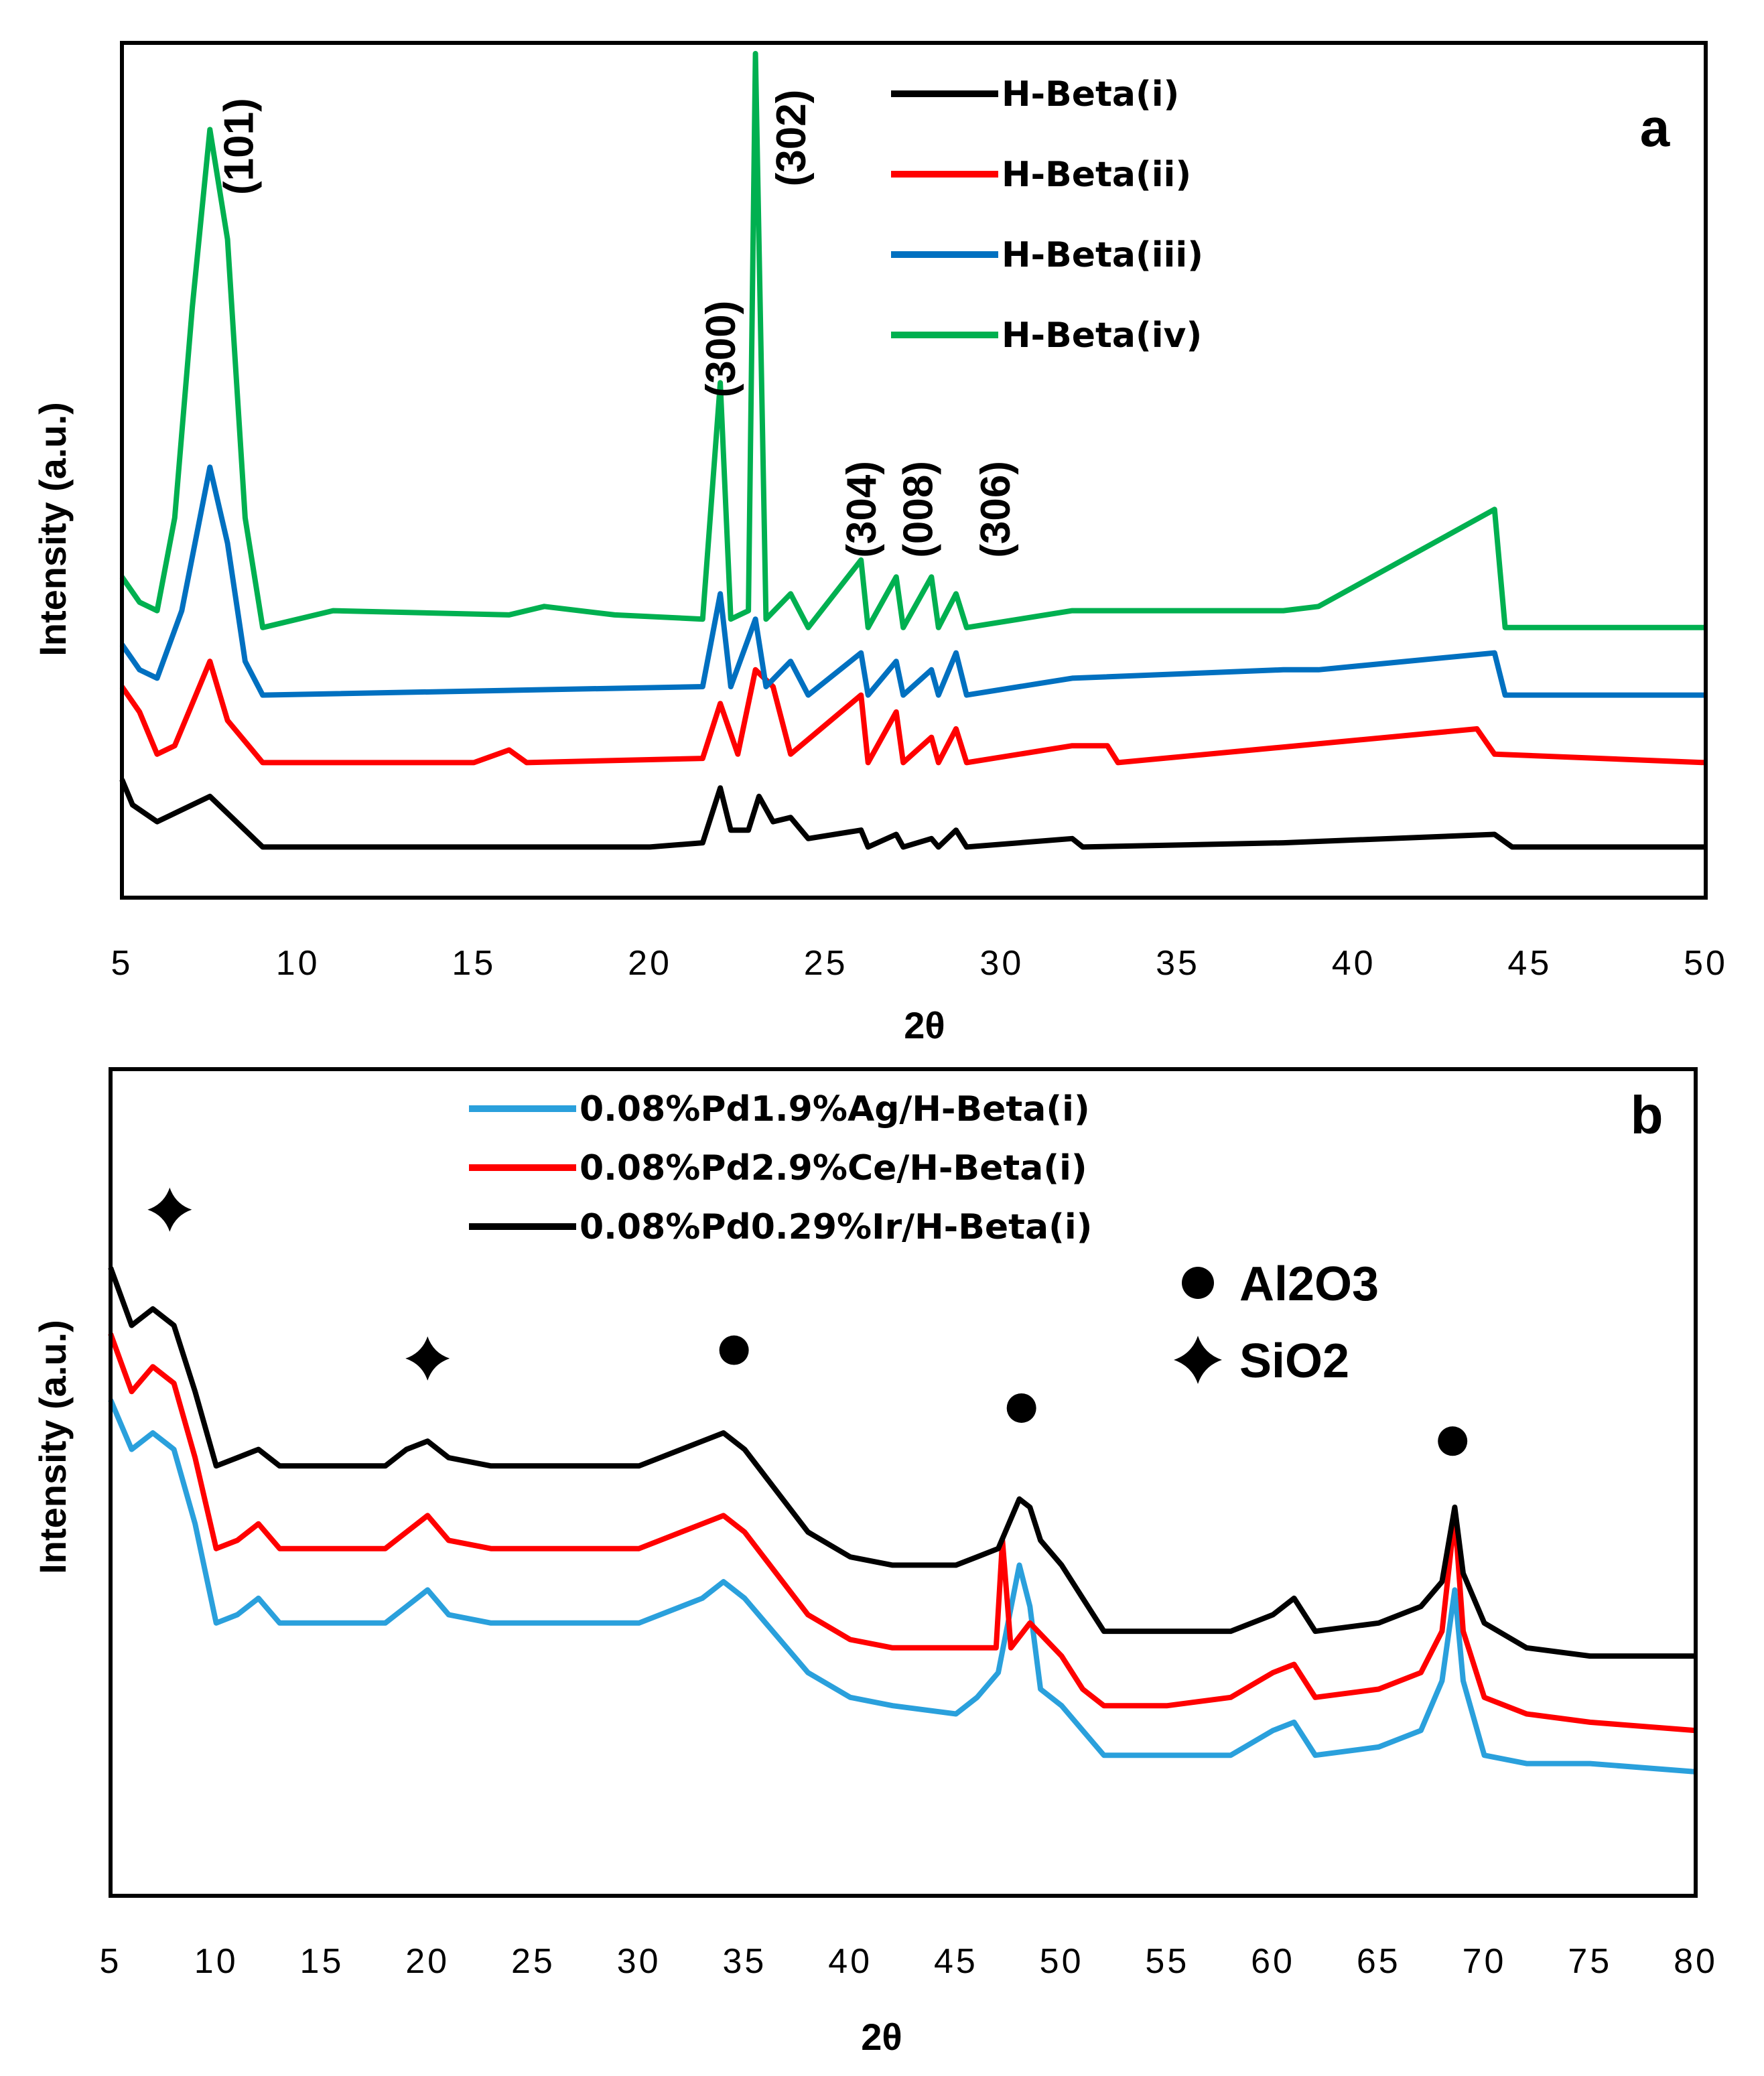 The height and width of the screenshot is (2076, 1764). I want to click on legend-label-h-beta-iv: H-Beta(iv), so click(1102, 336).